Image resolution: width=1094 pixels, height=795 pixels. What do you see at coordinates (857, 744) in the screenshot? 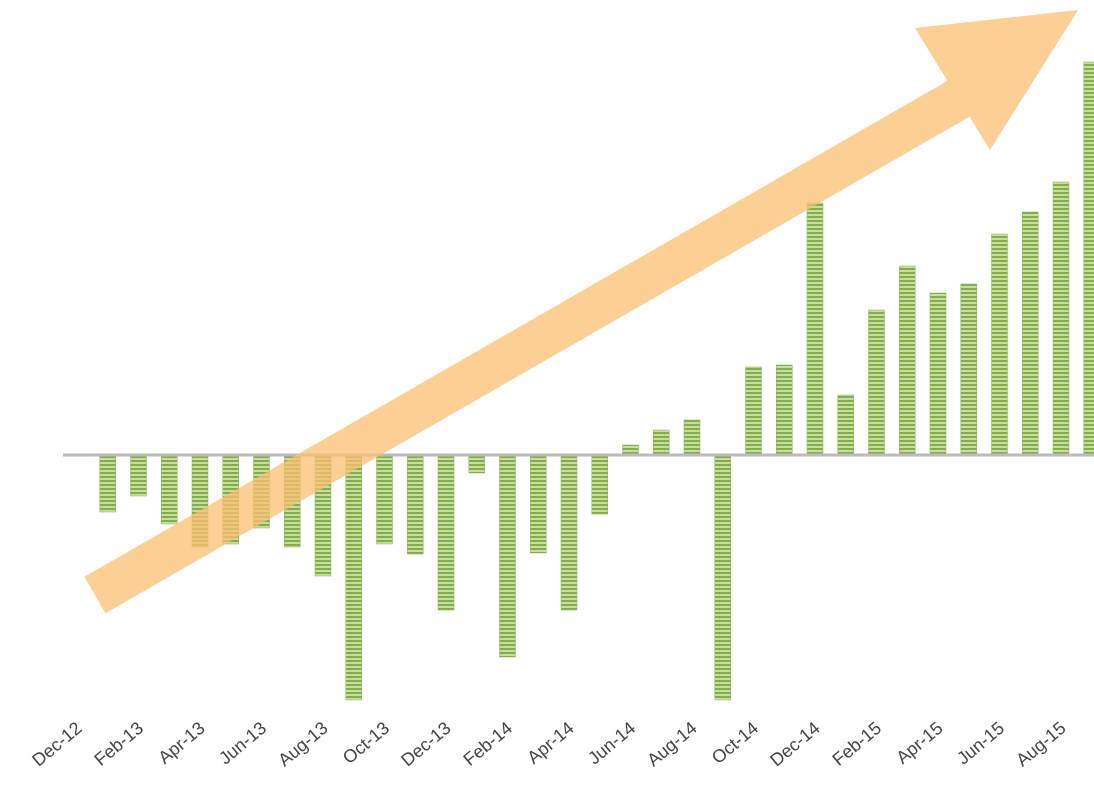
I see `x-tick-label: Feb-15` at bounding box center [857, 744].